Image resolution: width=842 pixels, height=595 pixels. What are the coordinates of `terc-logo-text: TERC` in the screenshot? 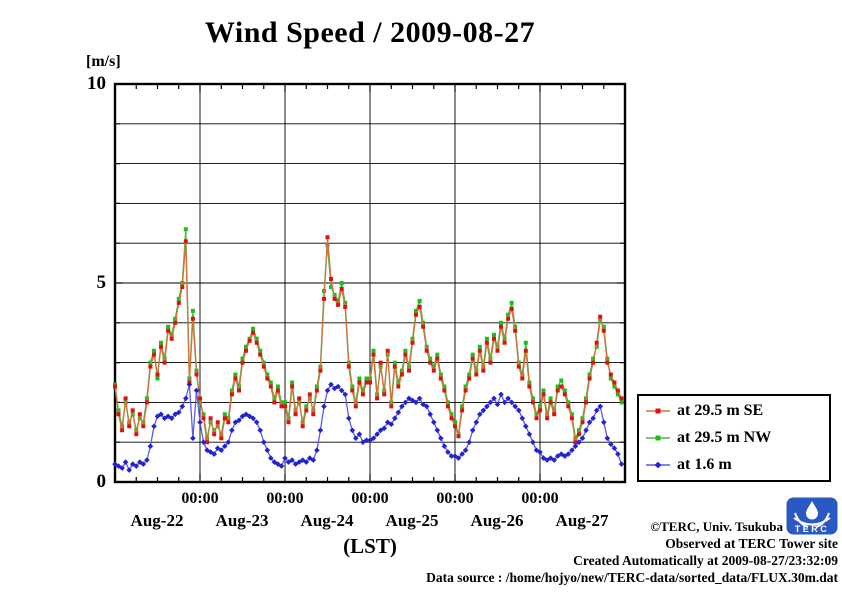 It's located at (812, 529).